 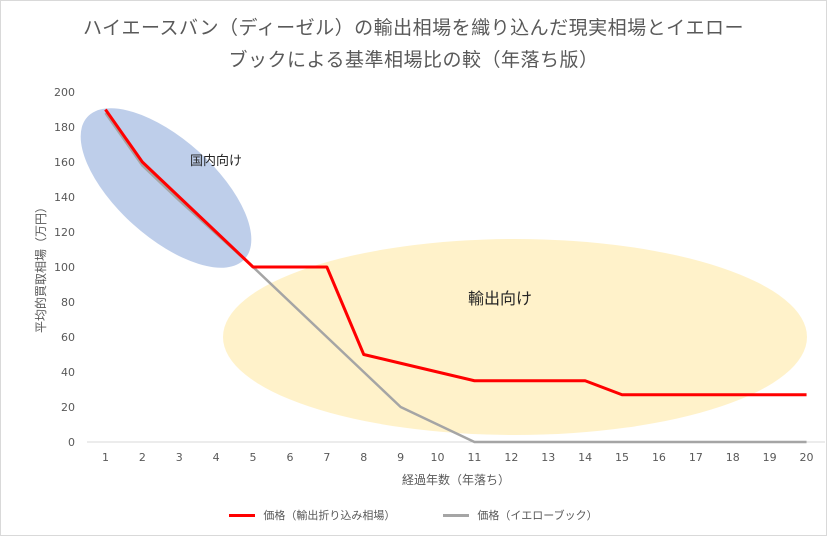 What do you see at coordinates (733, 457) in the screenshot?
I see `x-tick-label: 18` at bounding box center [733, 457].